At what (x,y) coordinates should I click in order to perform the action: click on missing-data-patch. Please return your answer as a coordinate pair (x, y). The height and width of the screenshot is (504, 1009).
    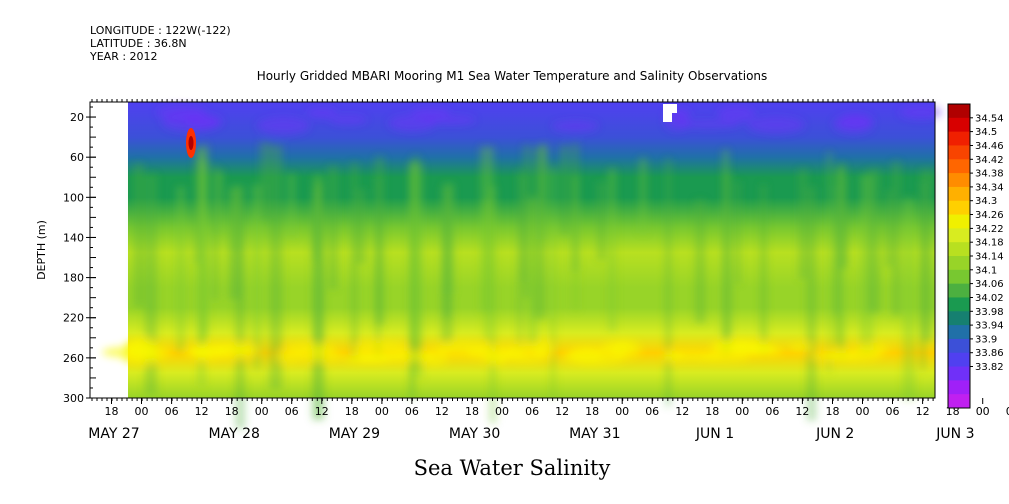
    Looking at the image, I should click on (667, 113).